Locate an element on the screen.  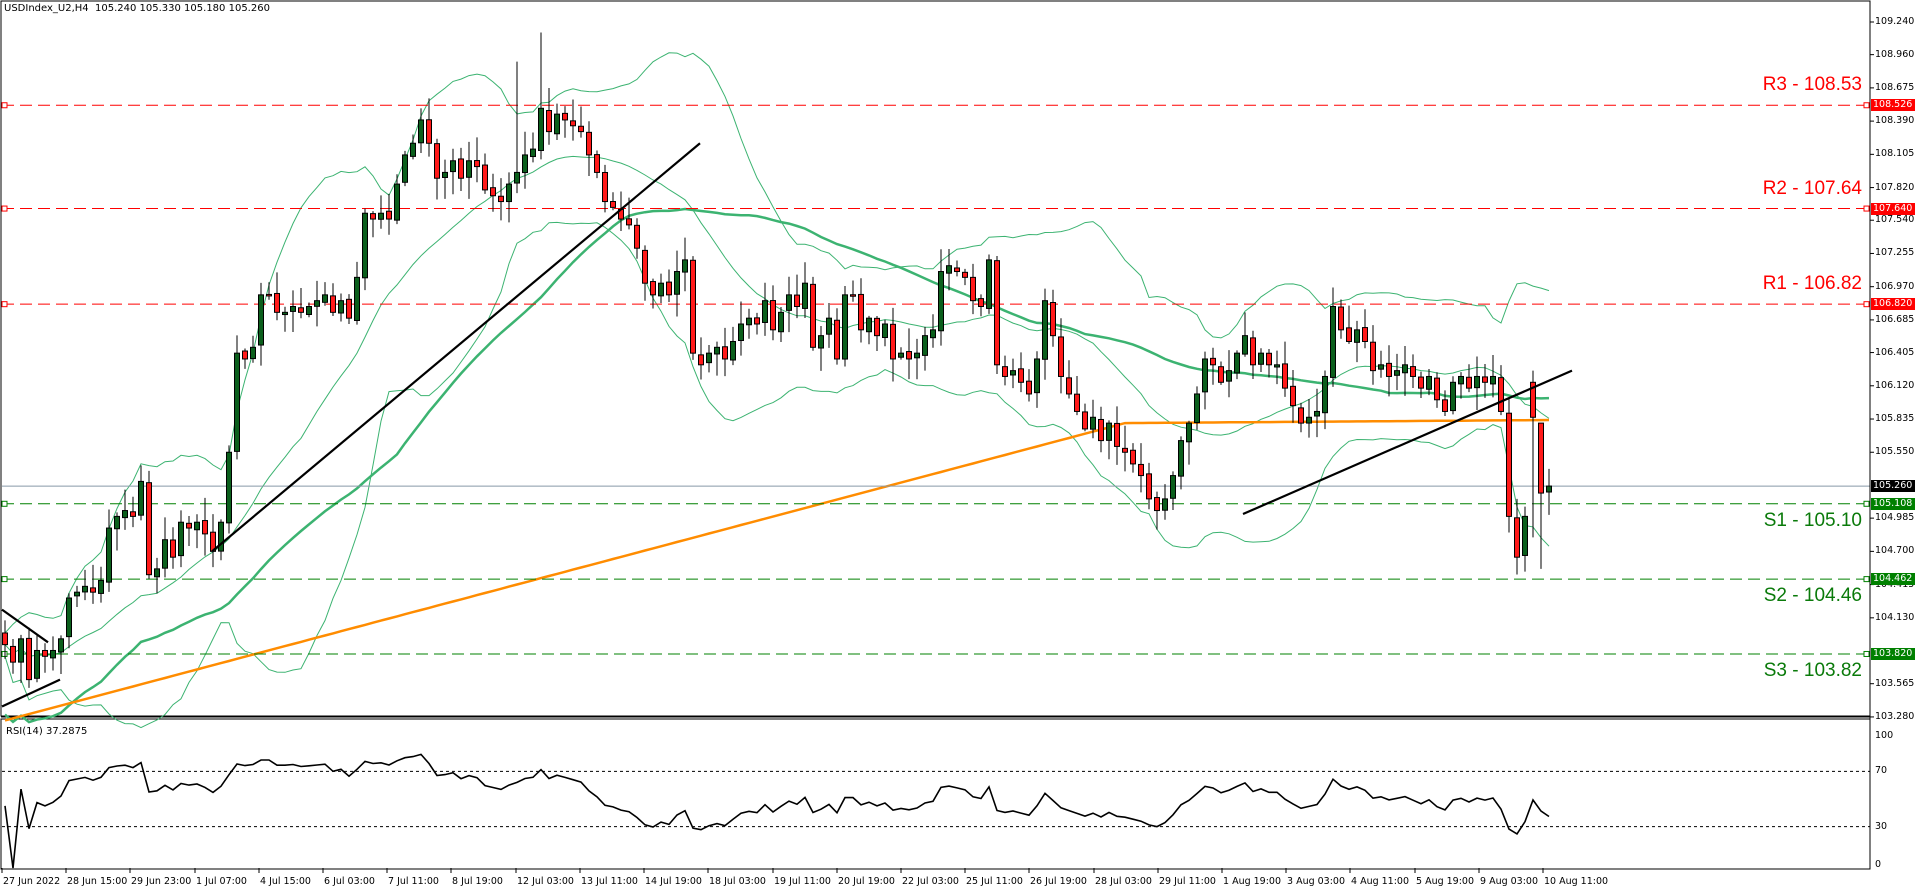
time-label: 18 Jul 03:00 is located at coordinates (737, 881).